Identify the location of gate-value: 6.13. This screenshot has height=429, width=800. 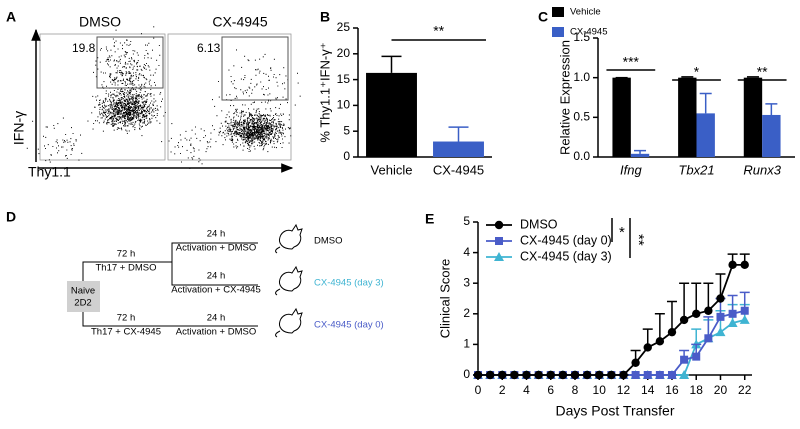
(209, 48).